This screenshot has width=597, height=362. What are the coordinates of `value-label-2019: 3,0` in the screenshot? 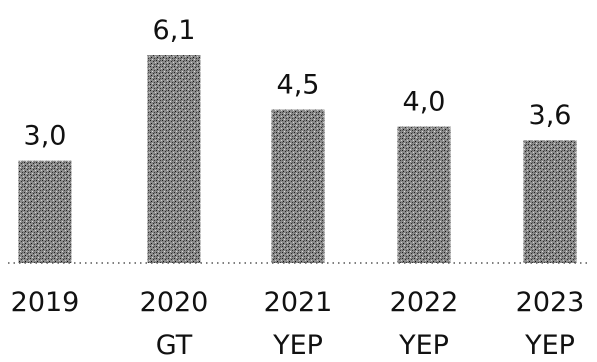 It's located at (45, 136).